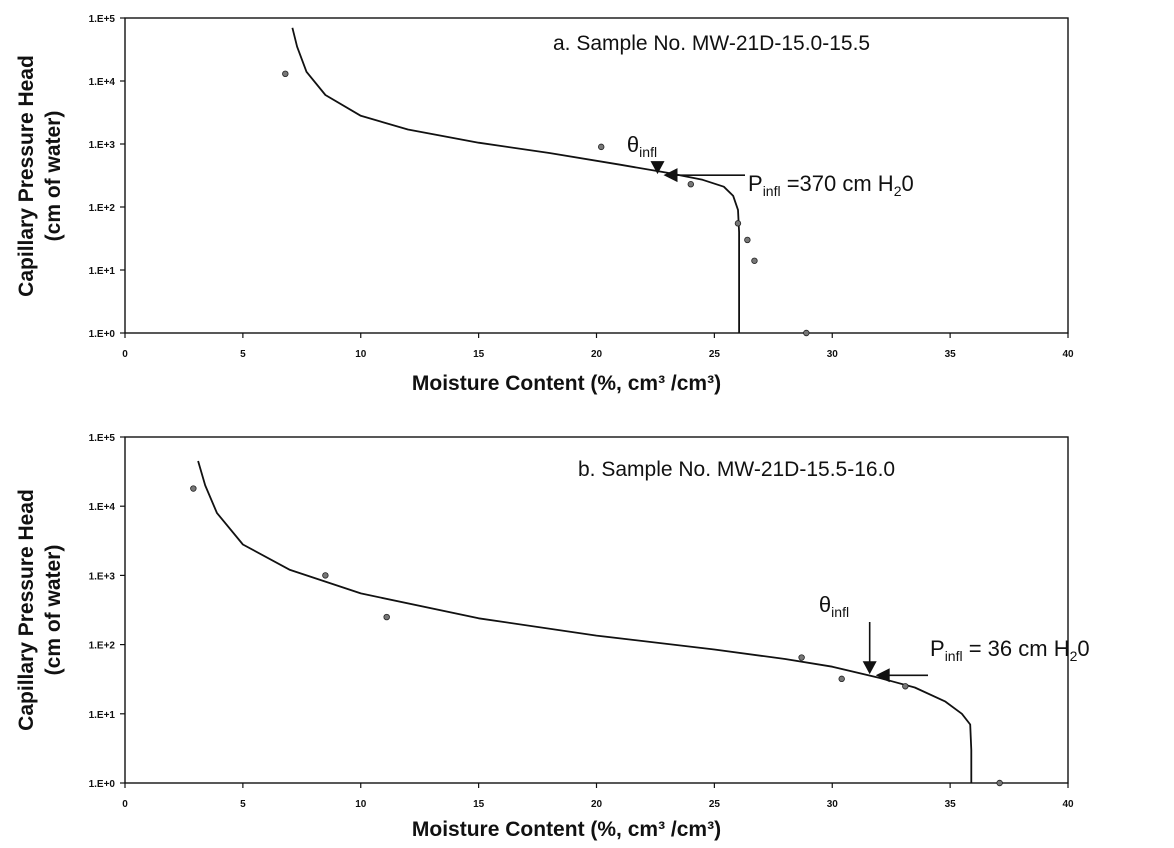 This screenshot has height=848, width=1174. I want to click on inflection-annotation-b: θinfl Pinfl = 36 cm H20, so click(954, 637).